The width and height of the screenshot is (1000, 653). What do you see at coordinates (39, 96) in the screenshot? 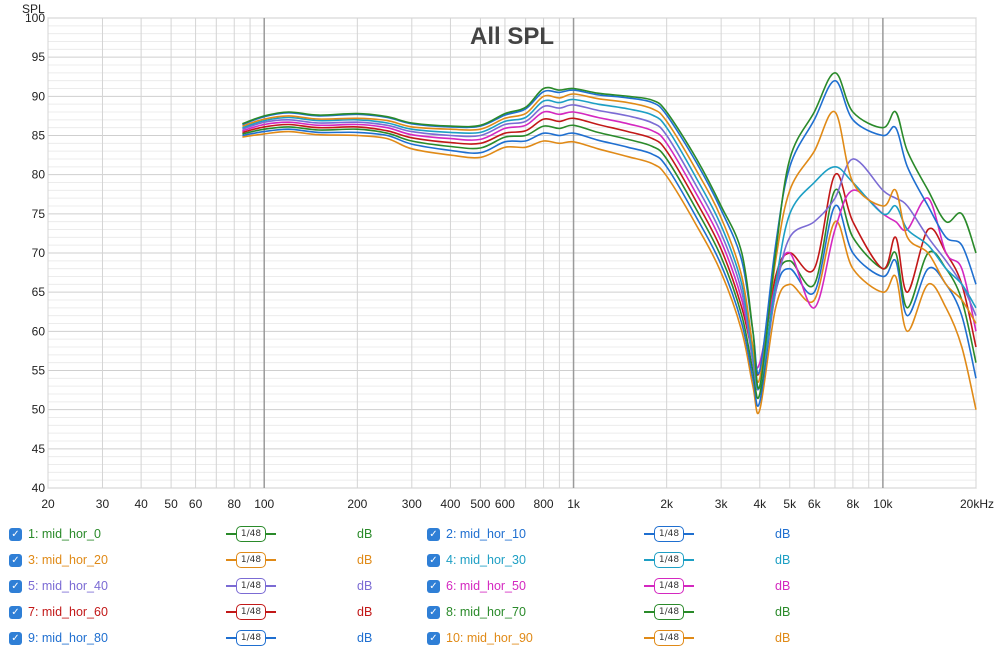
I see `y-tick-label: 90` at bounding box center [39, 96].